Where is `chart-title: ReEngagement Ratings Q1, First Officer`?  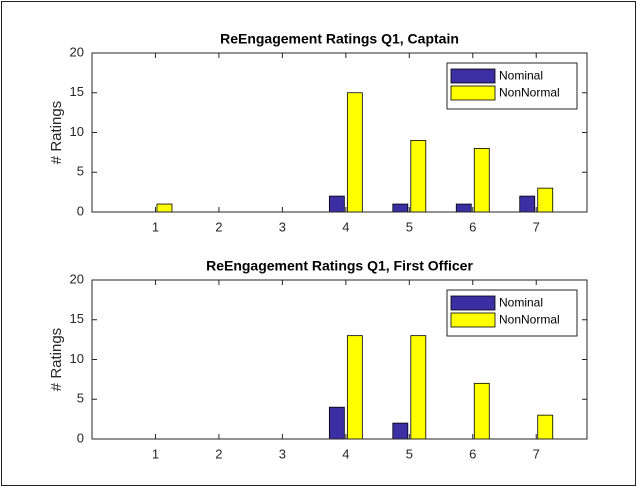
chart-title: ReEngagement Ratings Q1, First Officer is located at coordinates (339, 266).